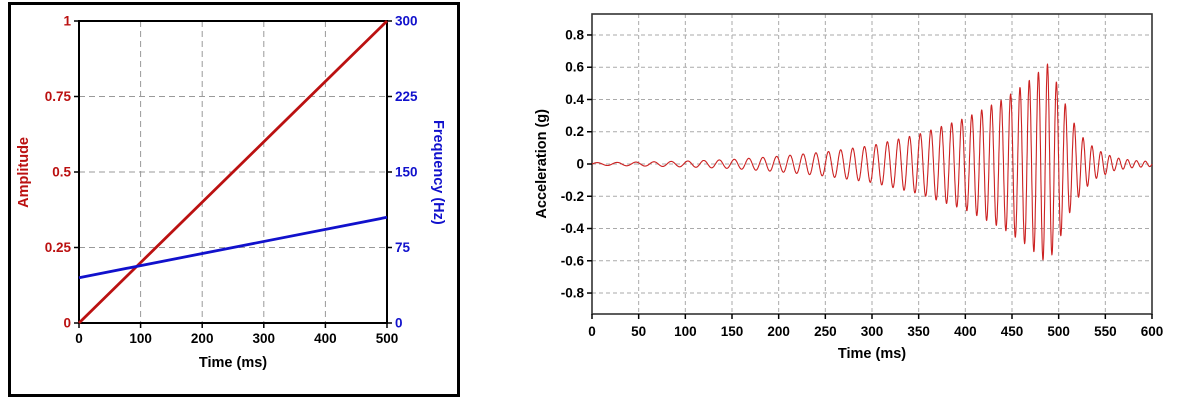 The height and width of the screenshot is (402, 1177). Describe the element at coordinates (825, 331) in the screenshot. I see `x-tick-label: 250` at that location.